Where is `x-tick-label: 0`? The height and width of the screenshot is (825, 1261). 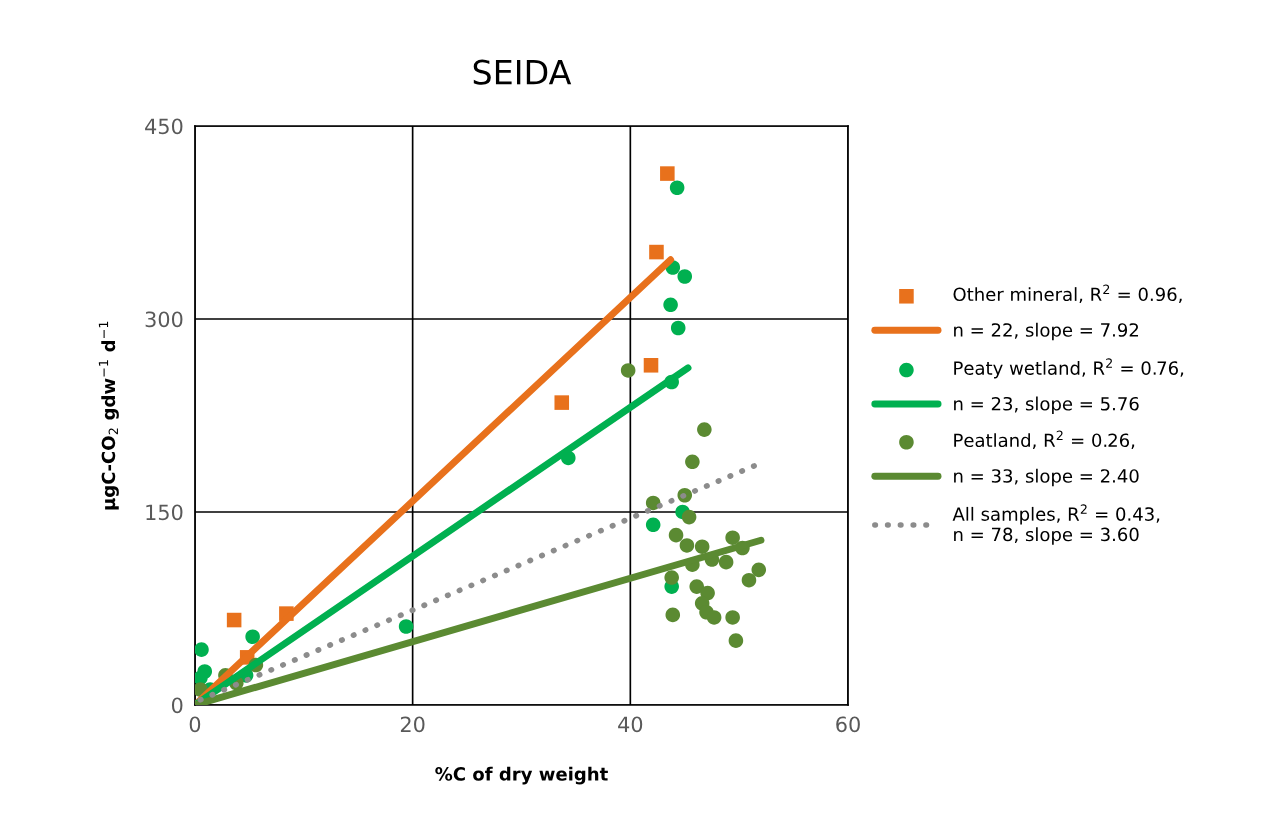
x-tick-label: 0 is located at coordinates (195, 724).